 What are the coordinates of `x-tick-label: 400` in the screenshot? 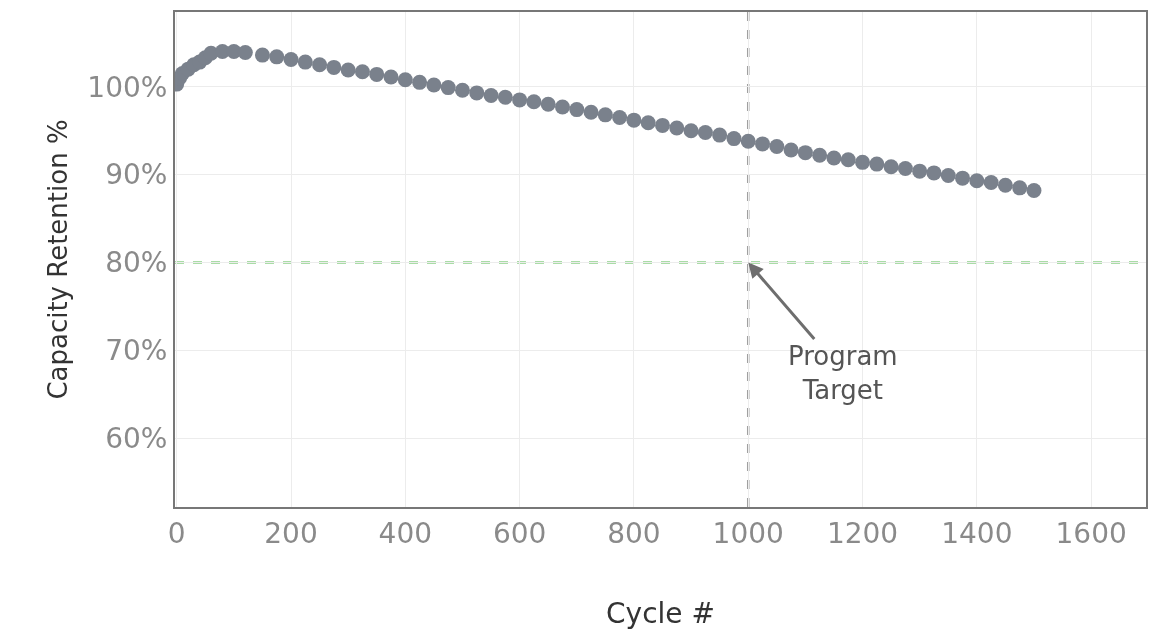 It's located at (405, 533).